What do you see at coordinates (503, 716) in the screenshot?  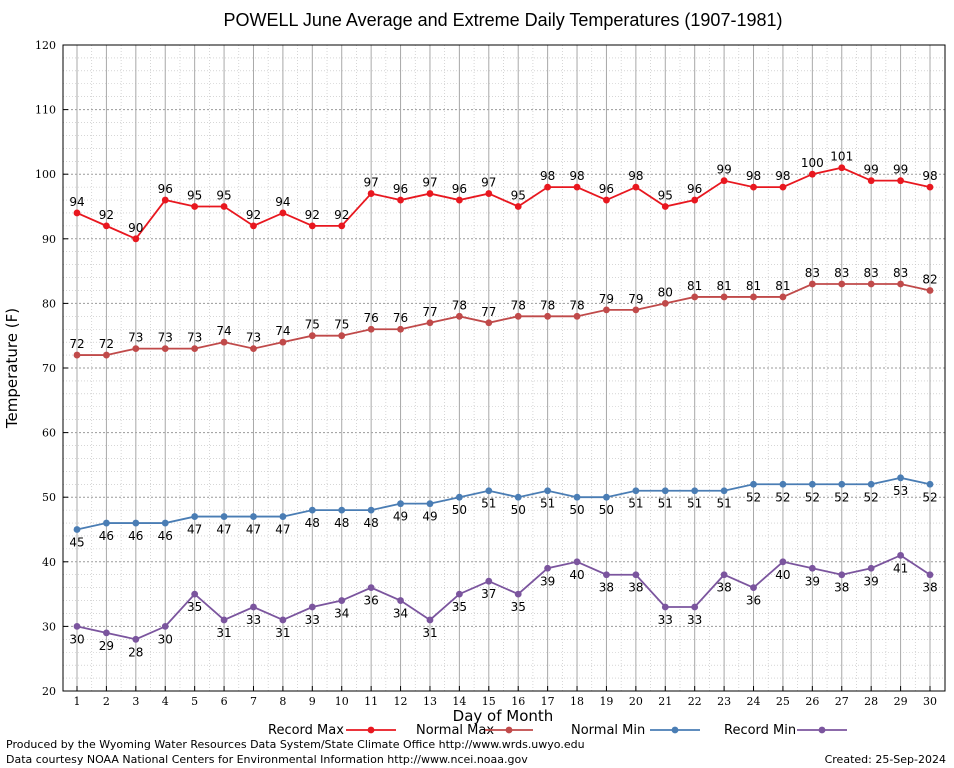 I see `x-axis-label: Day of Month` at bounding box center [503, 716].